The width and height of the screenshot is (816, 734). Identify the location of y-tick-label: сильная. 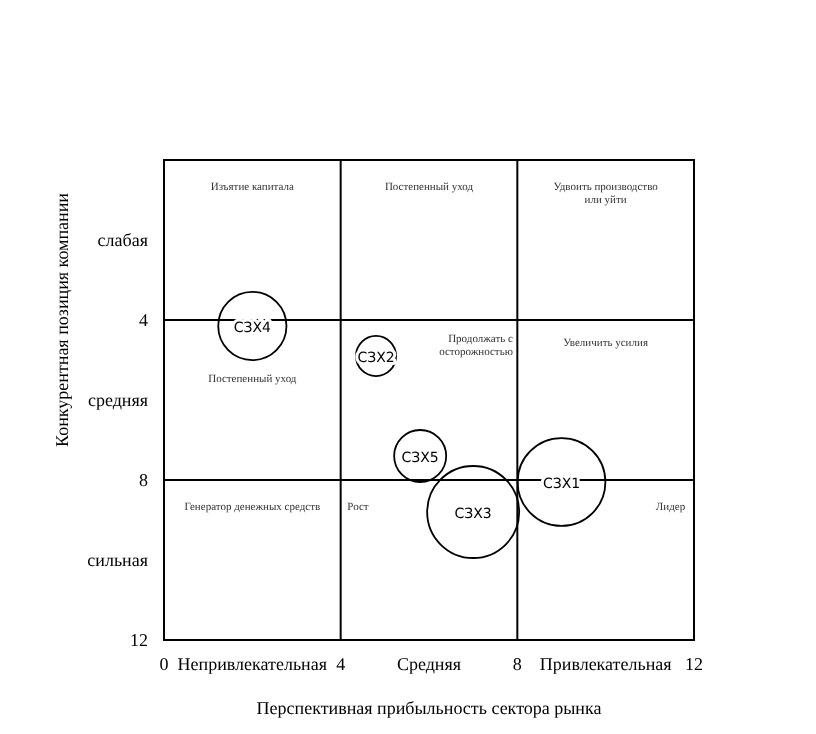
(117, 560).